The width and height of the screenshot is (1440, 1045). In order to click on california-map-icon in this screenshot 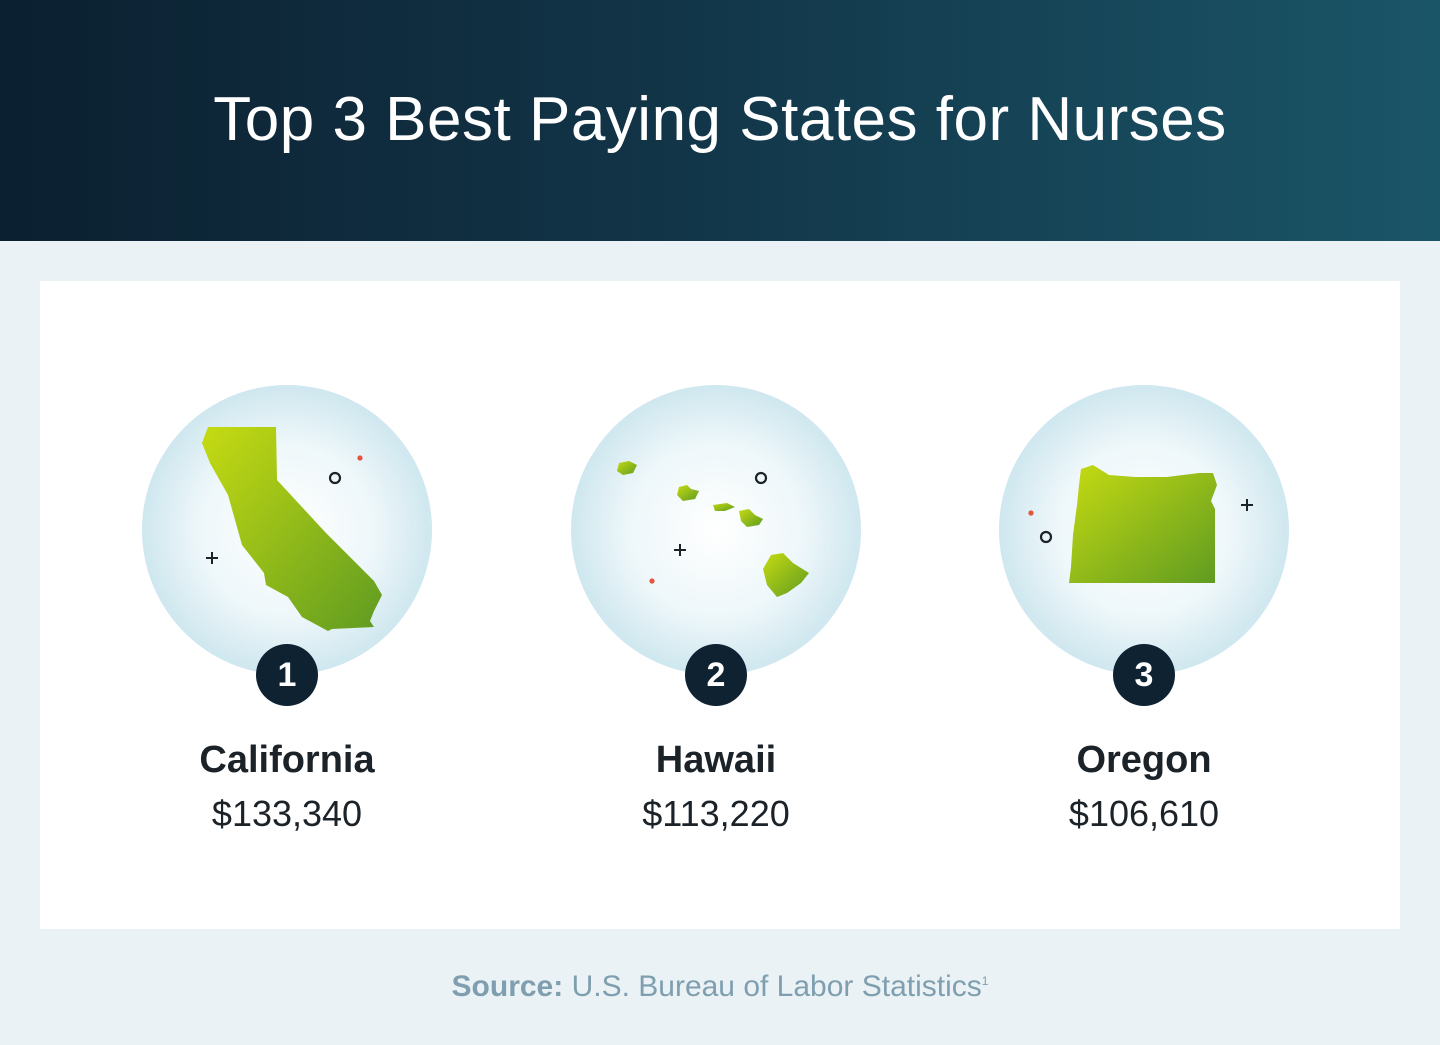, I will do `click(287, 530)`.